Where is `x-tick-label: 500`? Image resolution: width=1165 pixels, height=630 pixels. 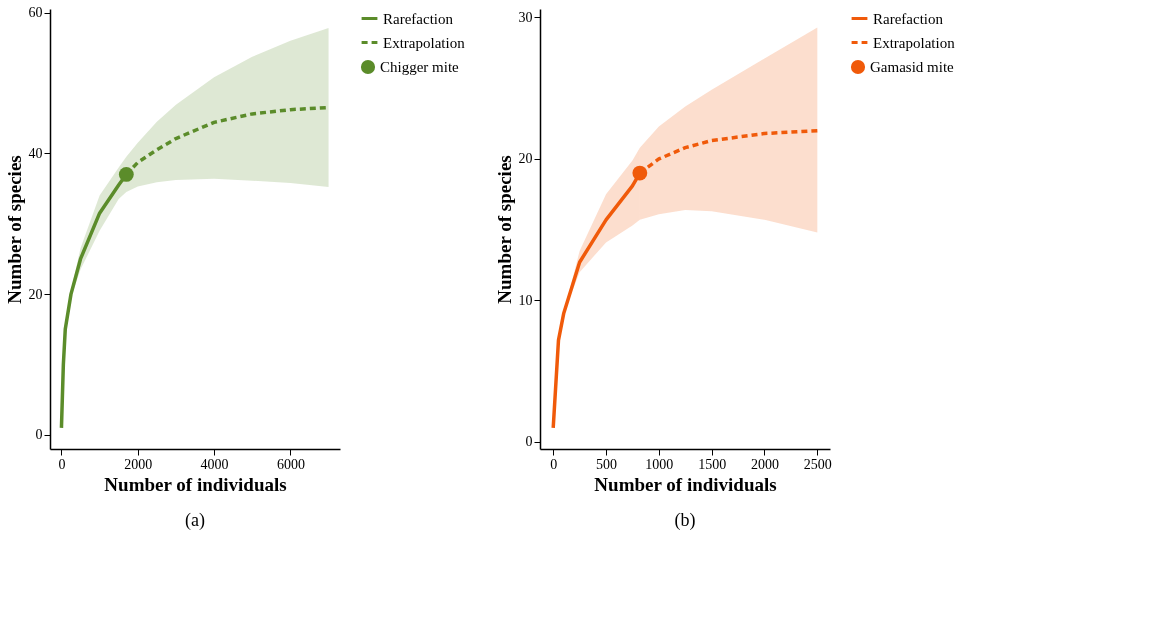
x-tick-label: 500 is located at coordinates (607, 464).